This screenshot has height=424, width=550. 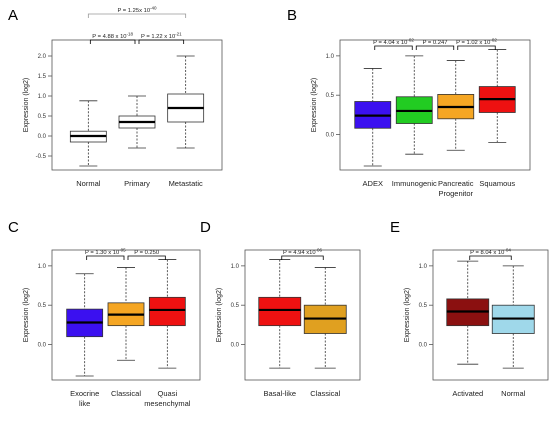 What do you see at coordinates (414, 183) in the screenshot?
I see `category-label: Immunogenic` at bounding box center [414, 183].